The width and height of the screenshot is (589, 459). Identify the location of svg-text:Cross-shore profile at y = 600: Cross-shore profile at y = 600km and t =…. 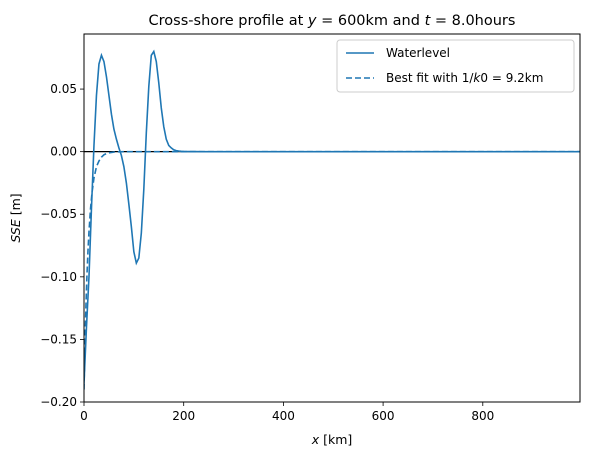
(332, 21).